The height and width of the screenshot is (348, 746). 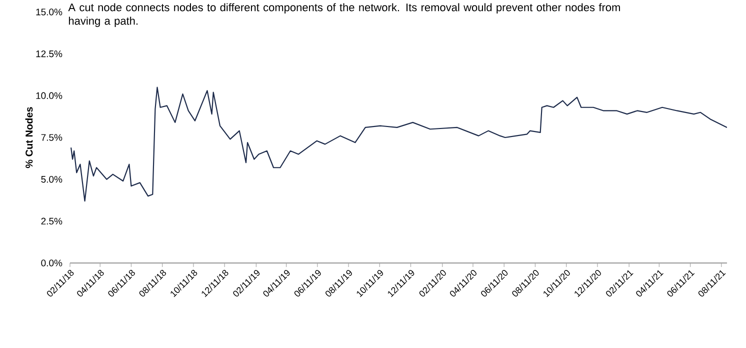 What do you see at coordinates (29, 137) in the screenshot?
I see `y-axis-title: % Cut Nodes` at bounding box center [29, 137].